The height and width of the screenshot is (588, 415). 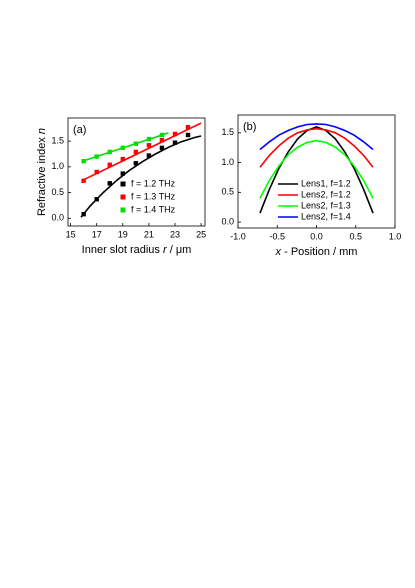 I want to click on legend-label: f = 1.2 THz, so click(x=153, y=183).